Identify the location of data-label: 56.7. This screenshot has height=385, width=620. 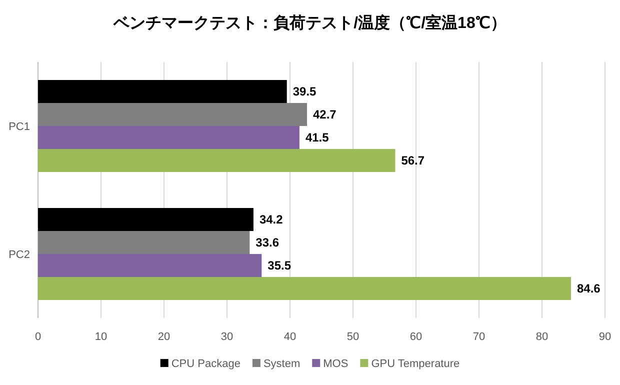
(413, 161).